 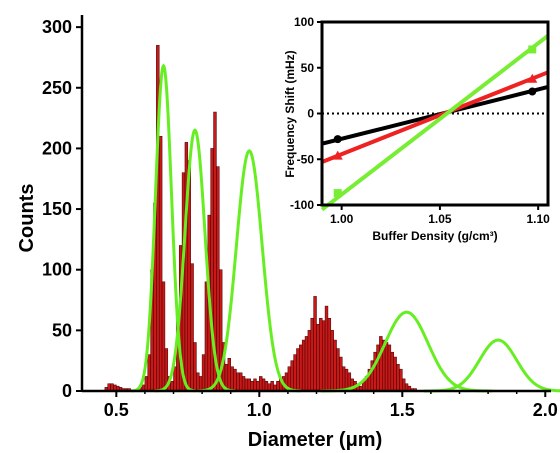 I want to click on main-y-axis-label: Counts, so click(x=27, y=218).